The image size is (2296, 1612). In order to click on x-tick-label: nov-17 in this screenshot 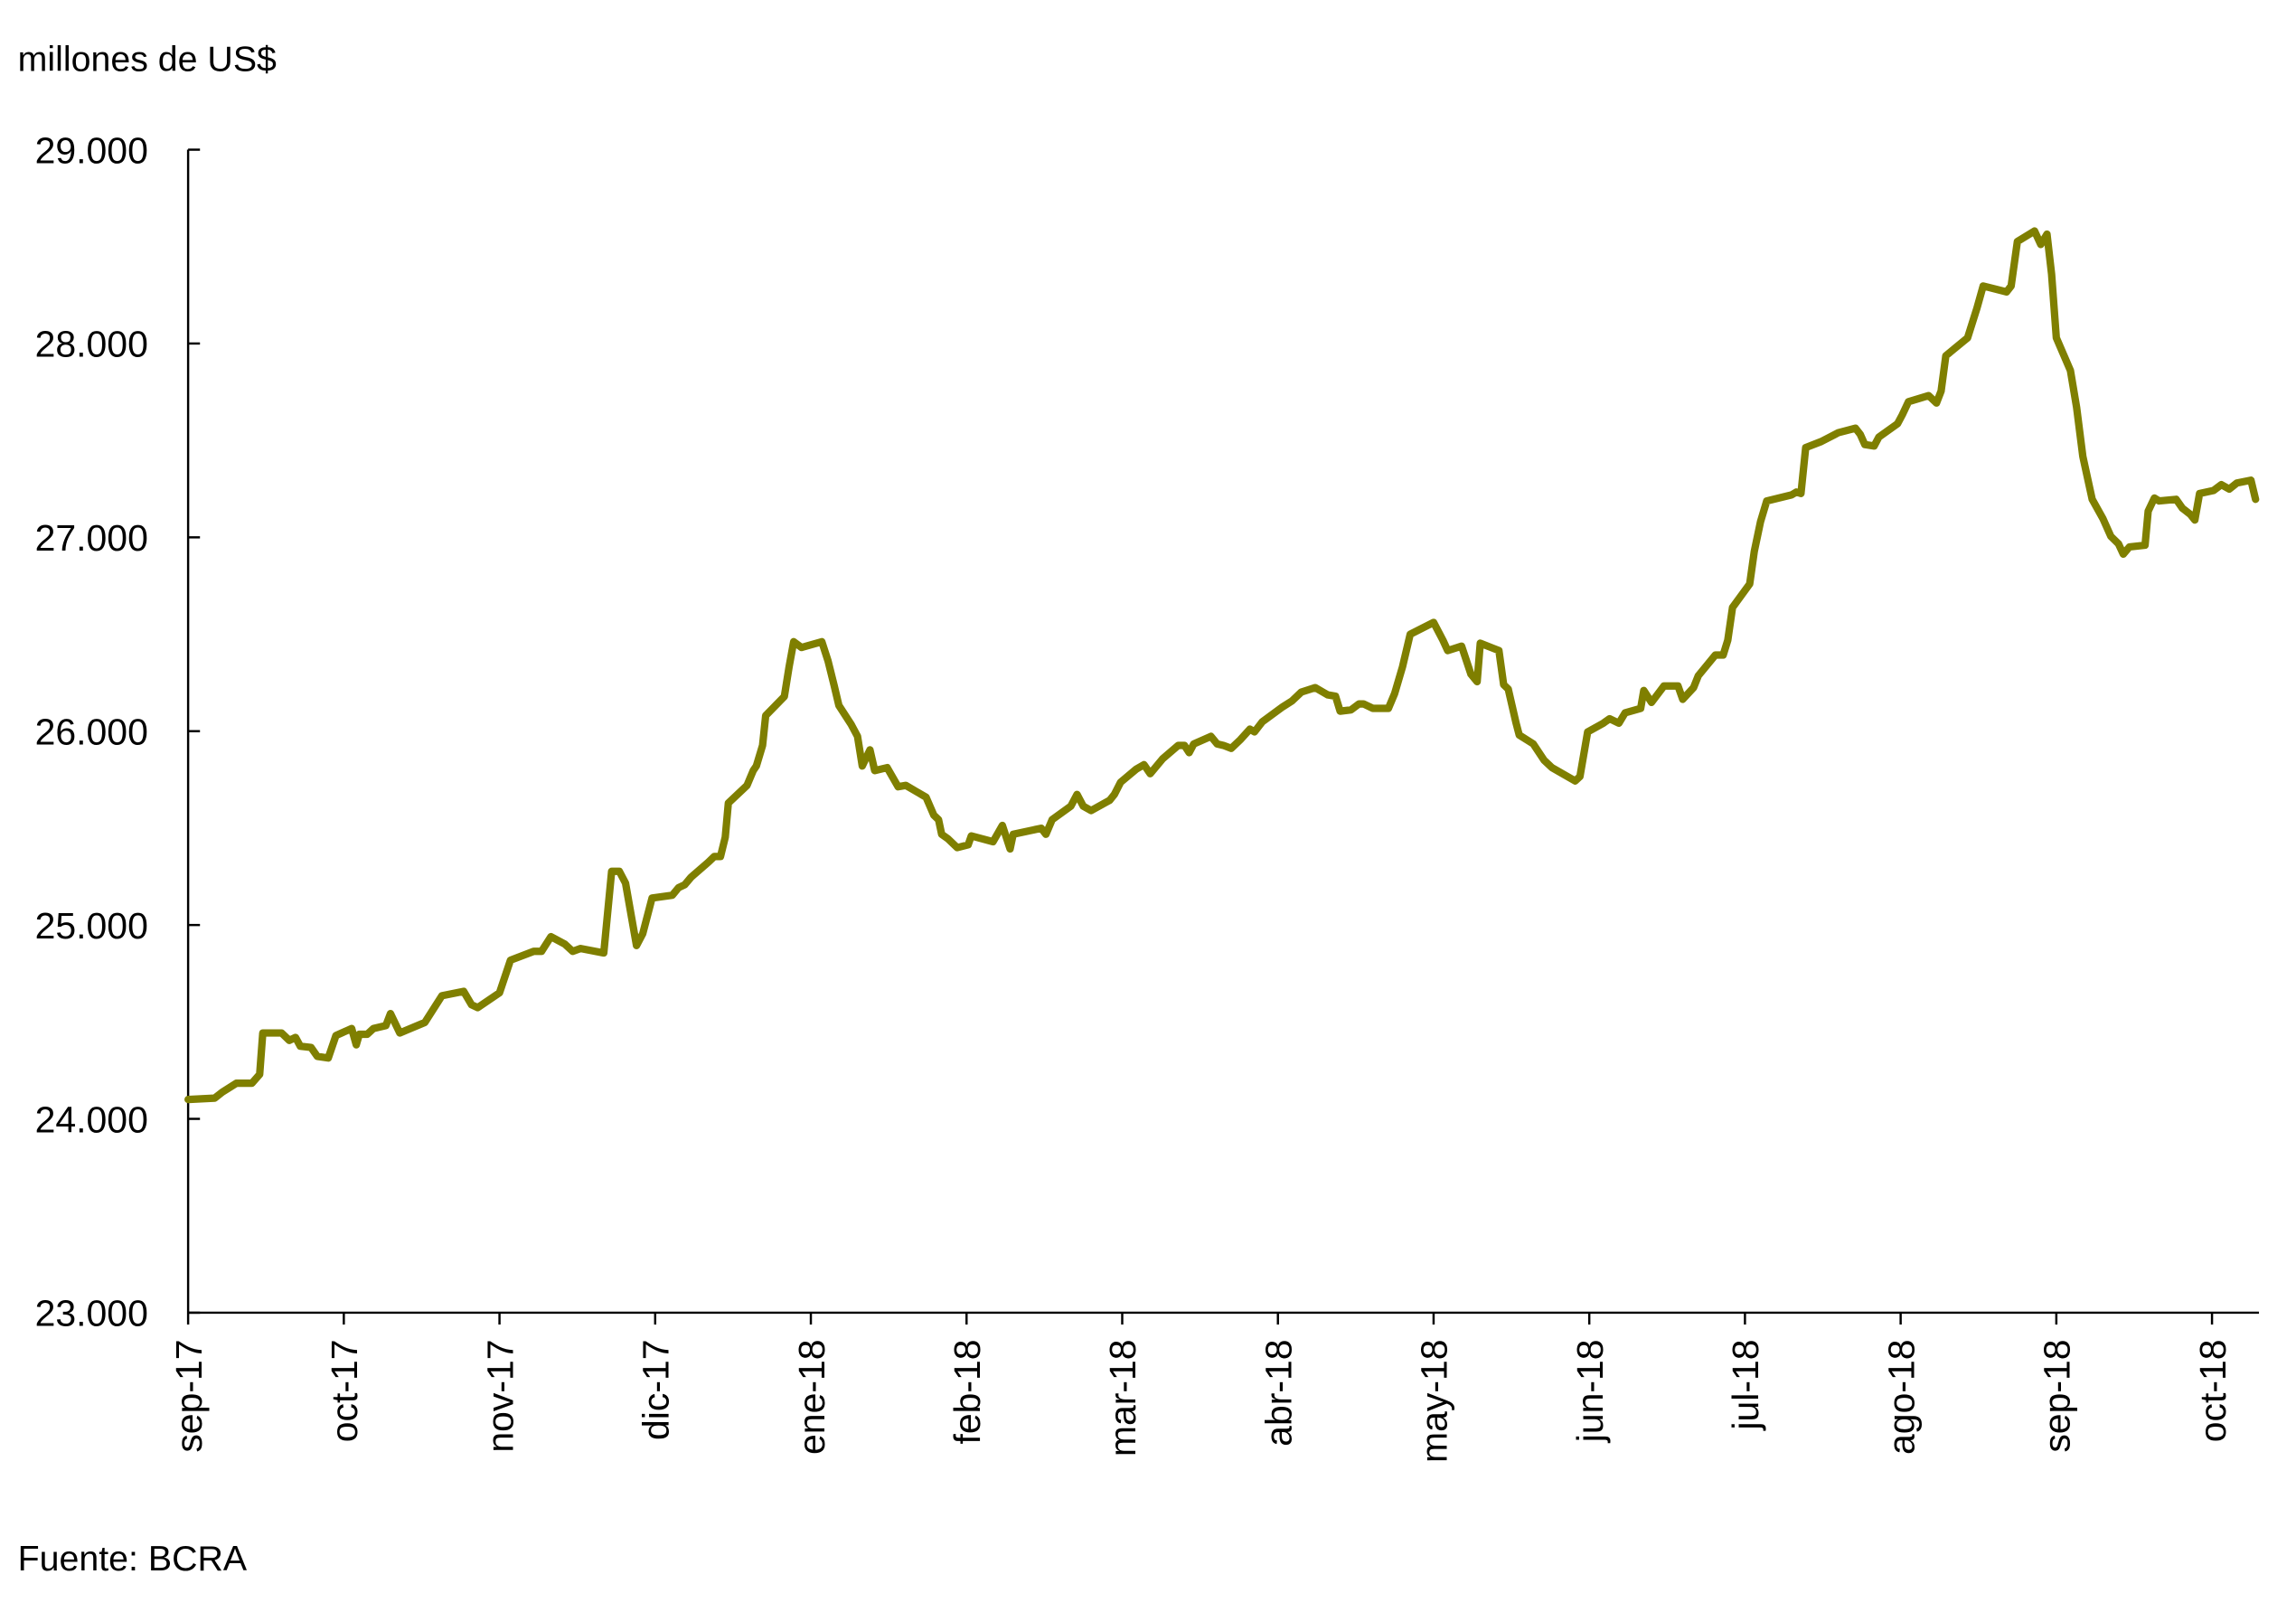, I will do `click(500, 1395)`.